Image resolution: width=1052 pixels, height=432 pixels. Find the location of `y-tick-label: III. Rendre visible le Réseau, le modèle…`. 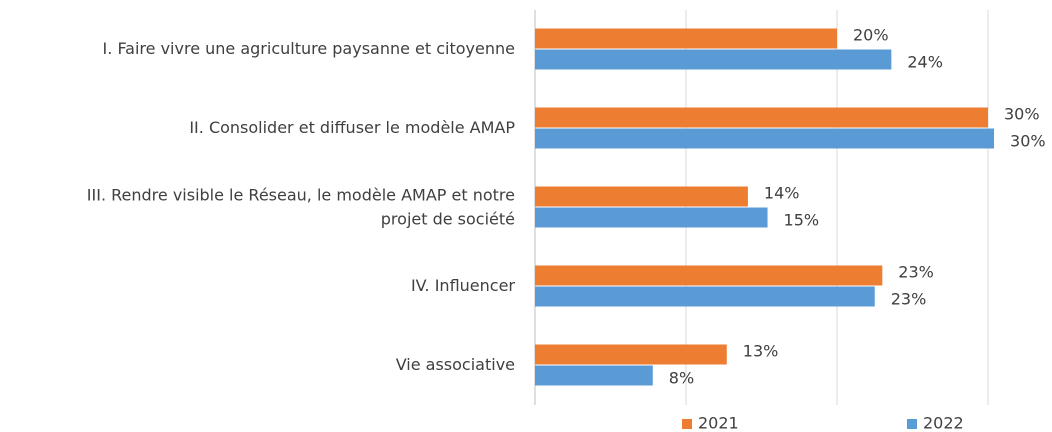

y-tick-label: III. Rendre visible le Réseau, le modèle… is located at coordinates (301, 206).